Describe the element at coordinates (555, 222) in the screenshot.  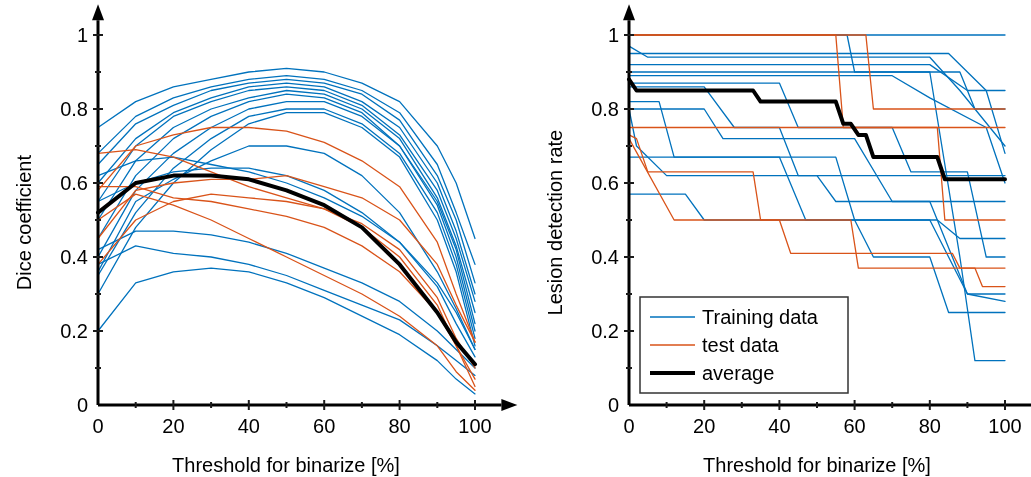
I see `y-axis-title: Lesion detection rate` at that location.